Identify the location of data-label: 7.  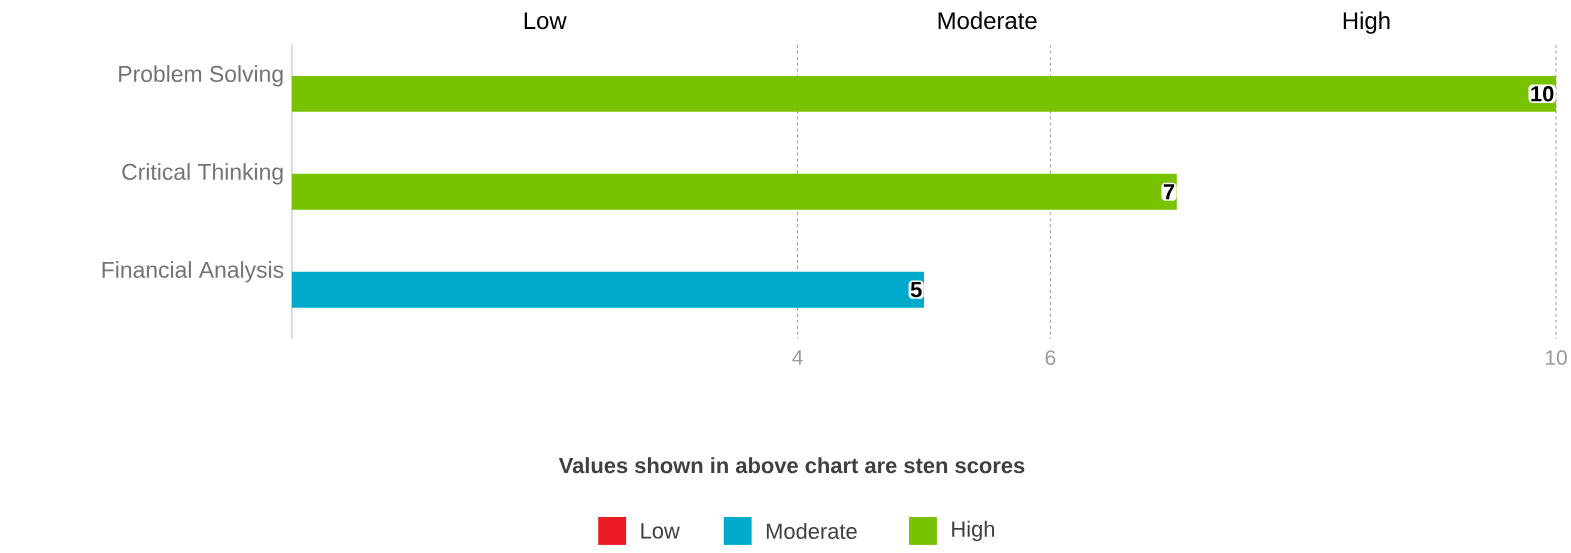
(1169, 192).